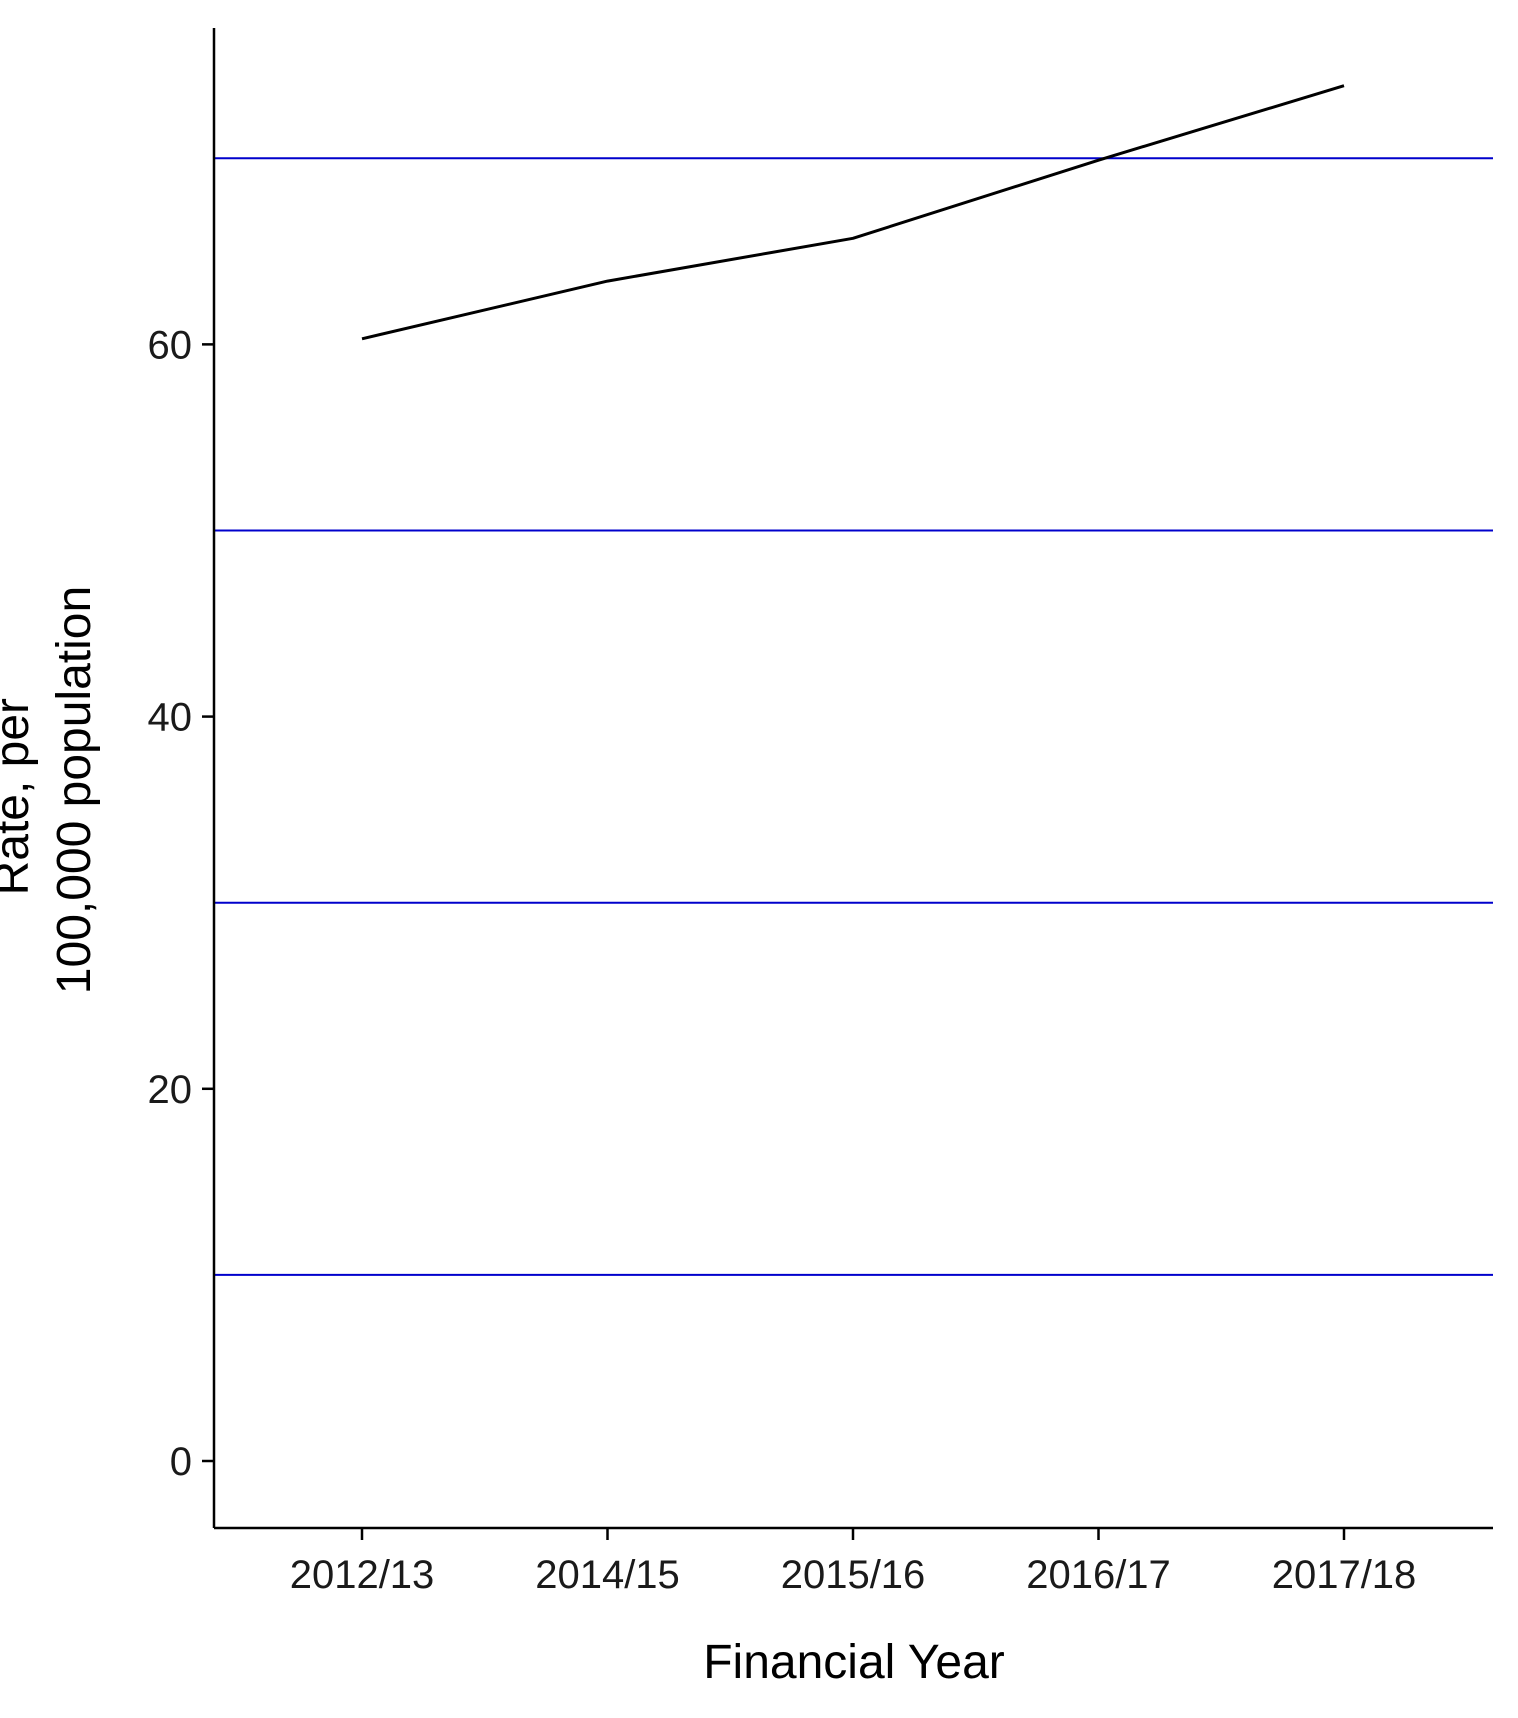 This screenshot has height=1718, width=1518. I want to click on y-tick-label-0: 0, so click(181, 1462).